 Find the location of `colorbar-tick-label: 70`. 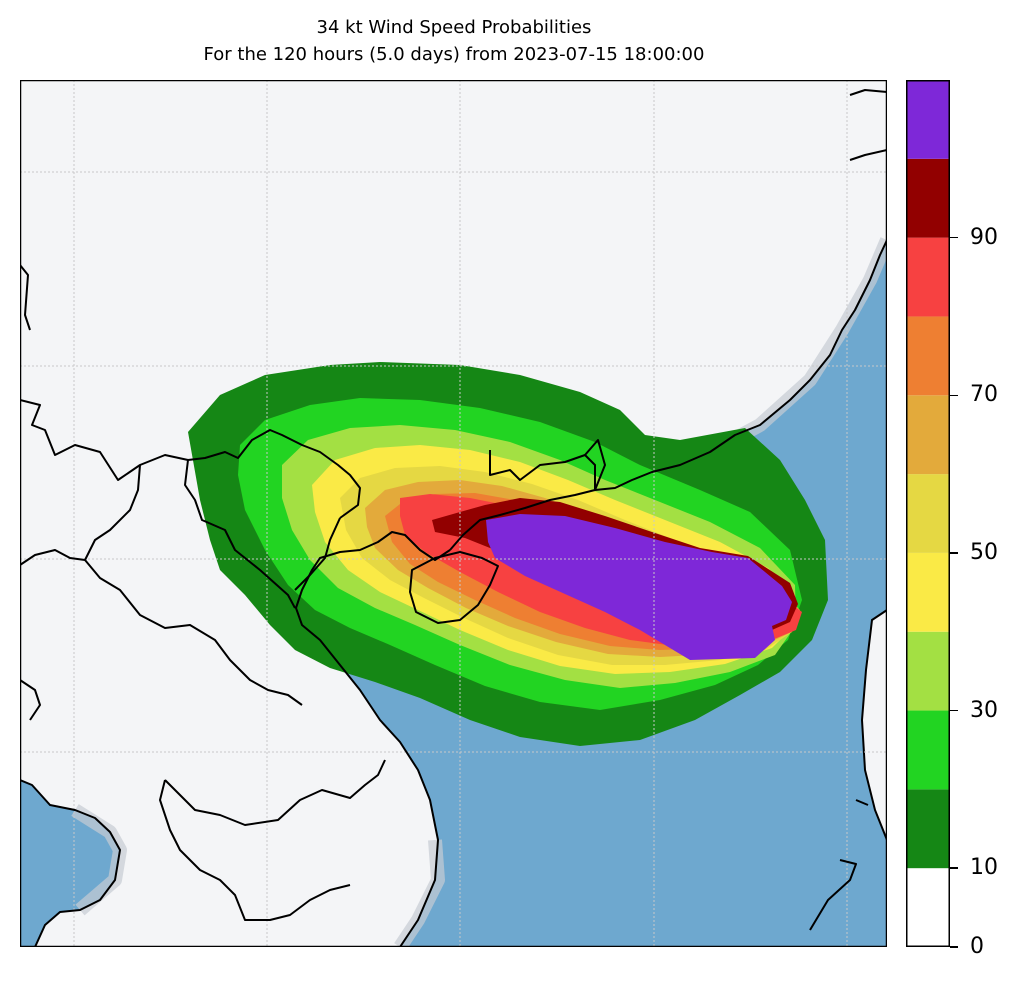

colorbar-tick-label: 70 is located at coordinates (984, 395).